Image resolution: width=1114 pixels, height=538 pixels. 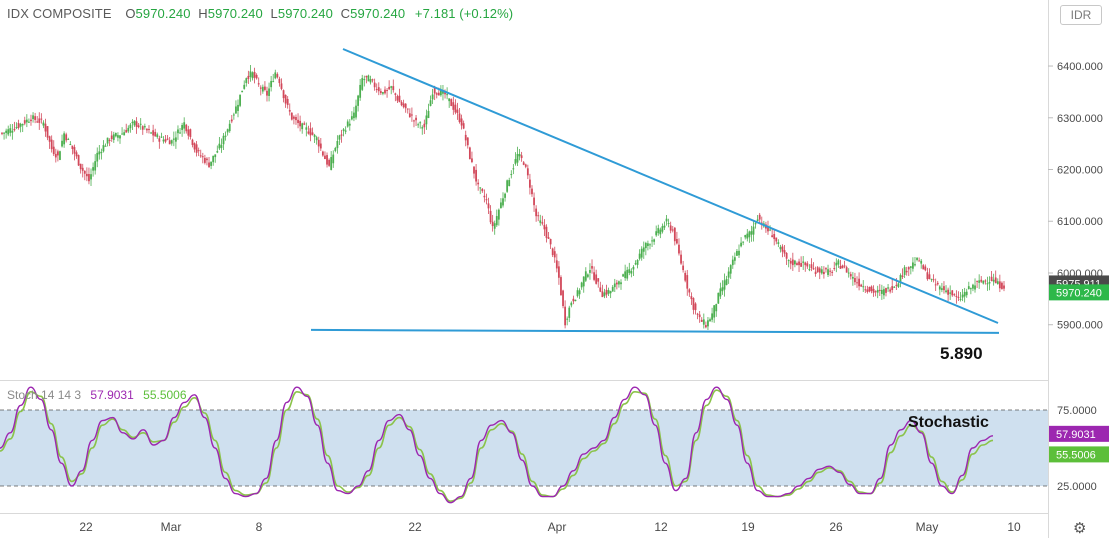 What do you see at coordinates (259, 527) in the screenshot?
I see `time-tick-label: 8` at bounding box center [259, 527].